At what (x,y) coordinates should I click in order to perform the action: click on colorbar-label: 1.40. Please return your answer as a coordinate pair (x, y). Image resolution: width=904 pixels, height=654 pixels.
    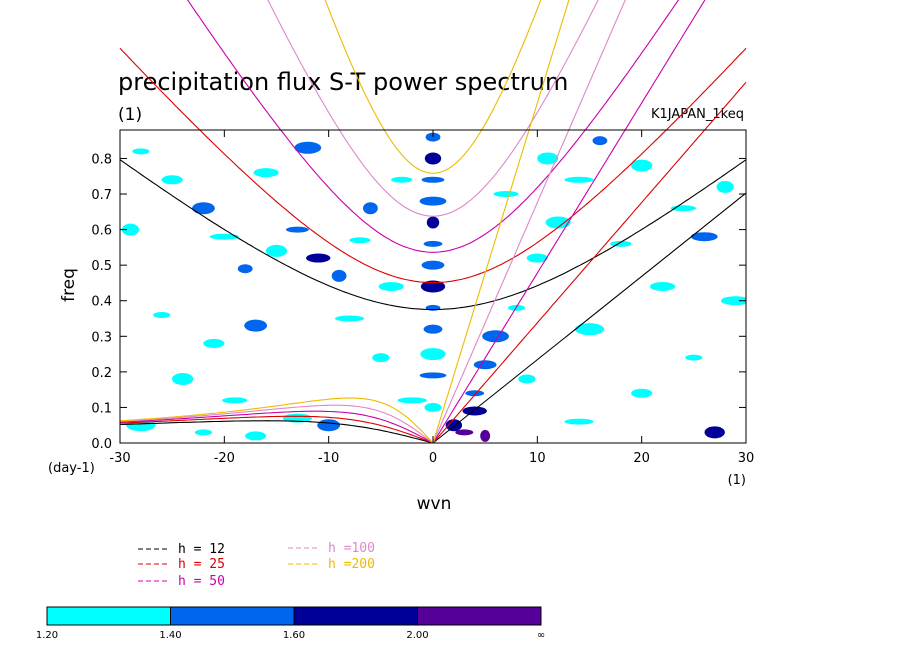
    Looking at the image, I should click on (170, 635).